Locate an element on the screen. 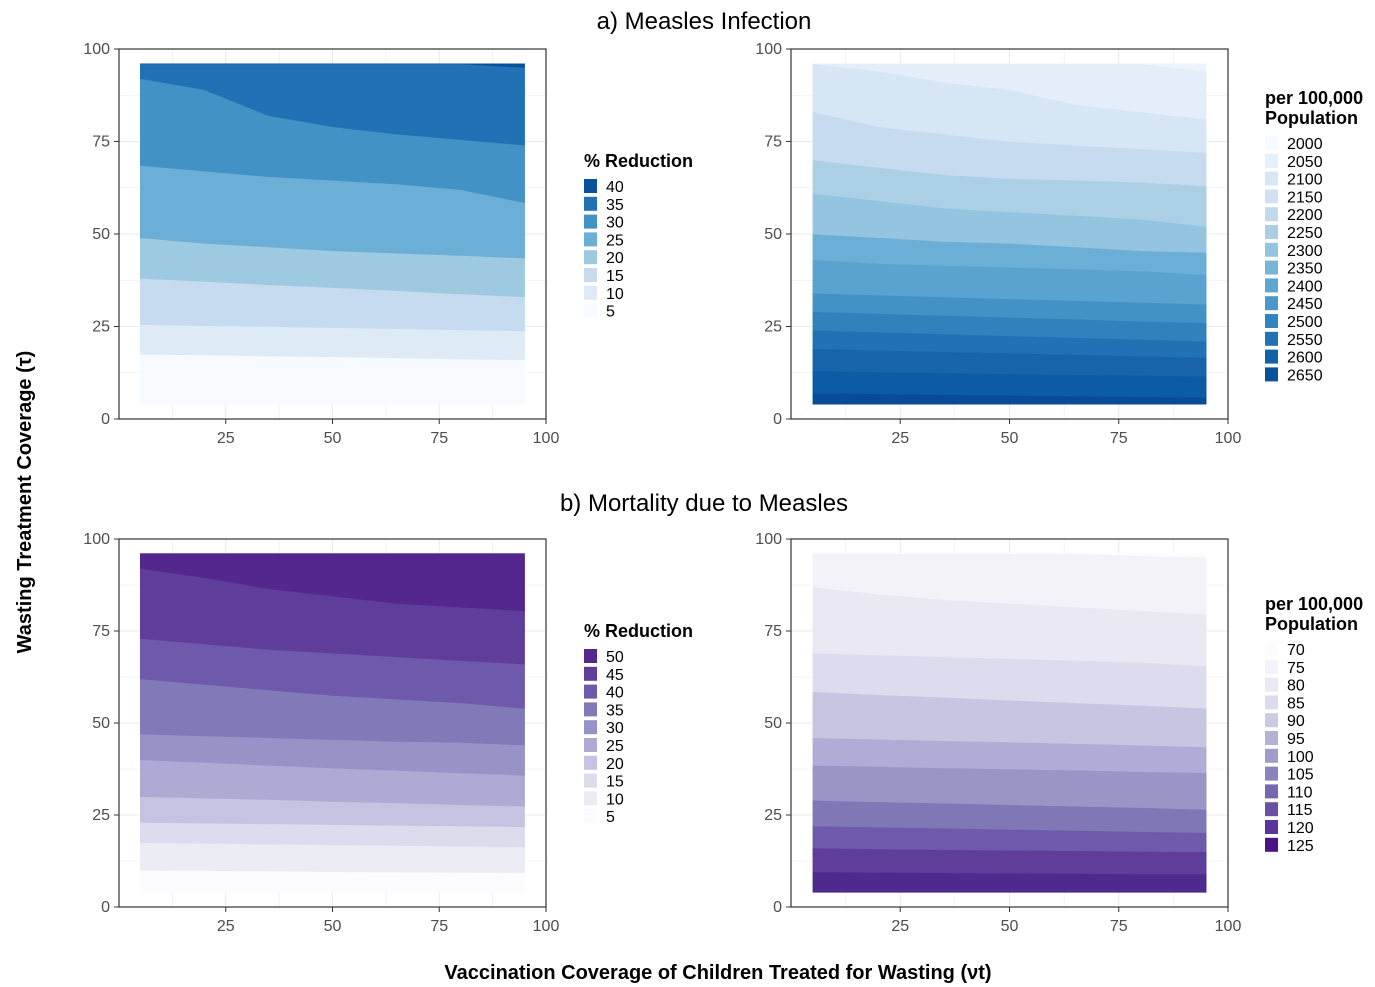 The width and height of the screenshot is (1375, 987). legend-label: 75 is located at coordinates (1296, 668).